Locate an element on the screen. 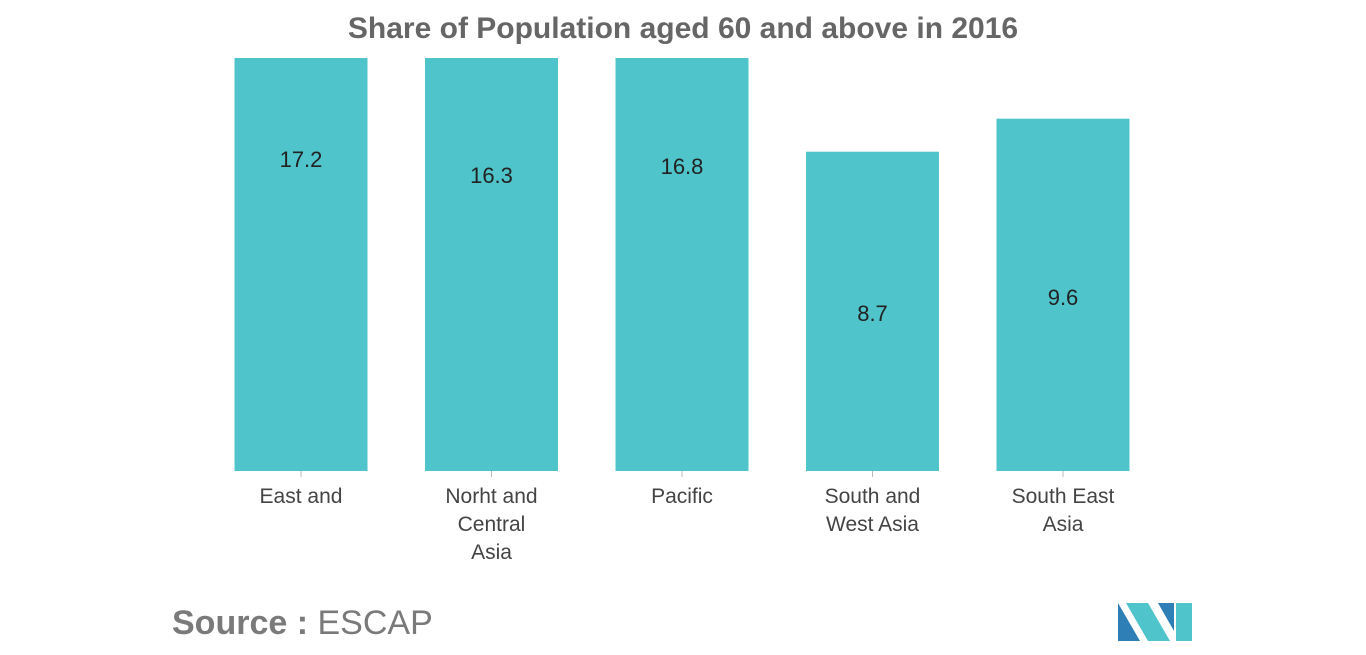 The height and width of the screenshot is (655, 1366). logo-far-right-shape is located at coordinates (1184, 622).